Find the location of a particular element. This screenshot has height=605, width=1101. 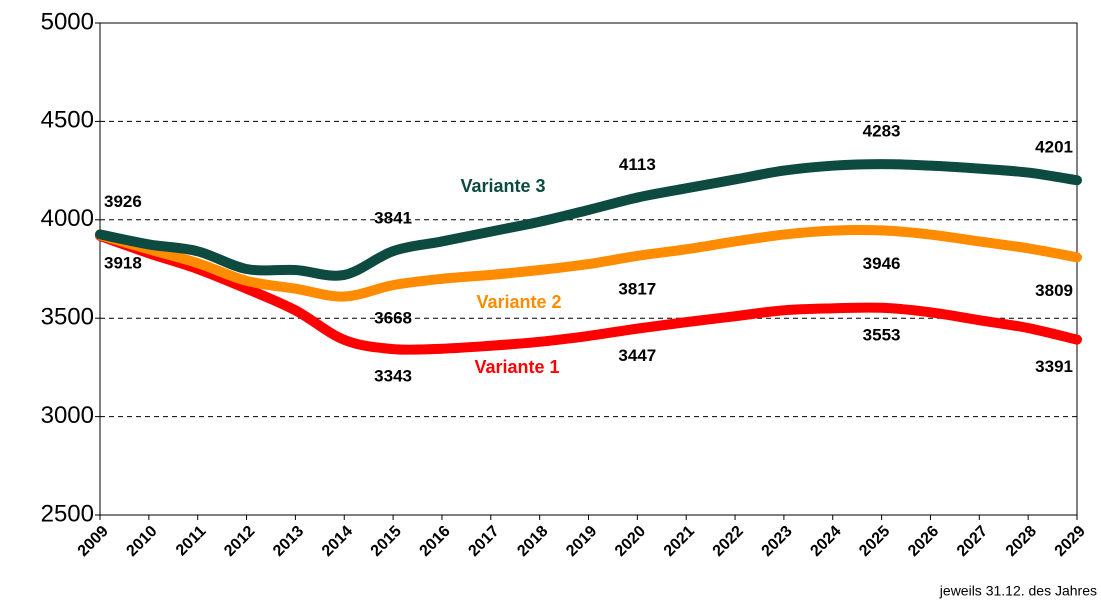

data-label: 3841 is located at coordinates (393, 218).